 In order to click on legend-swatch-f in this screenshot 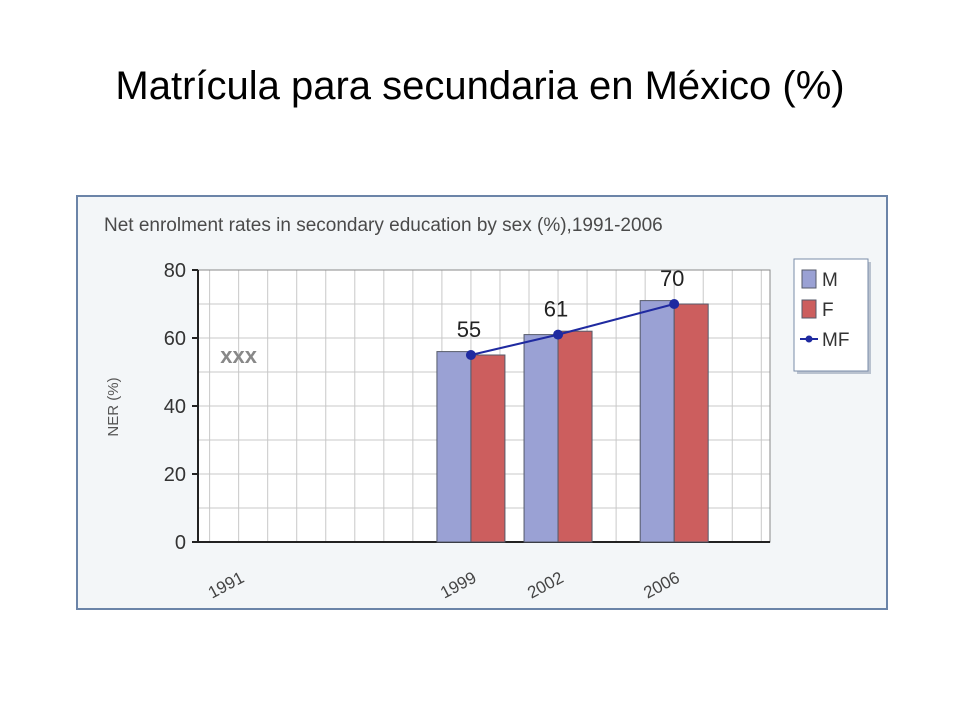, I will do `click(809, 309)`.